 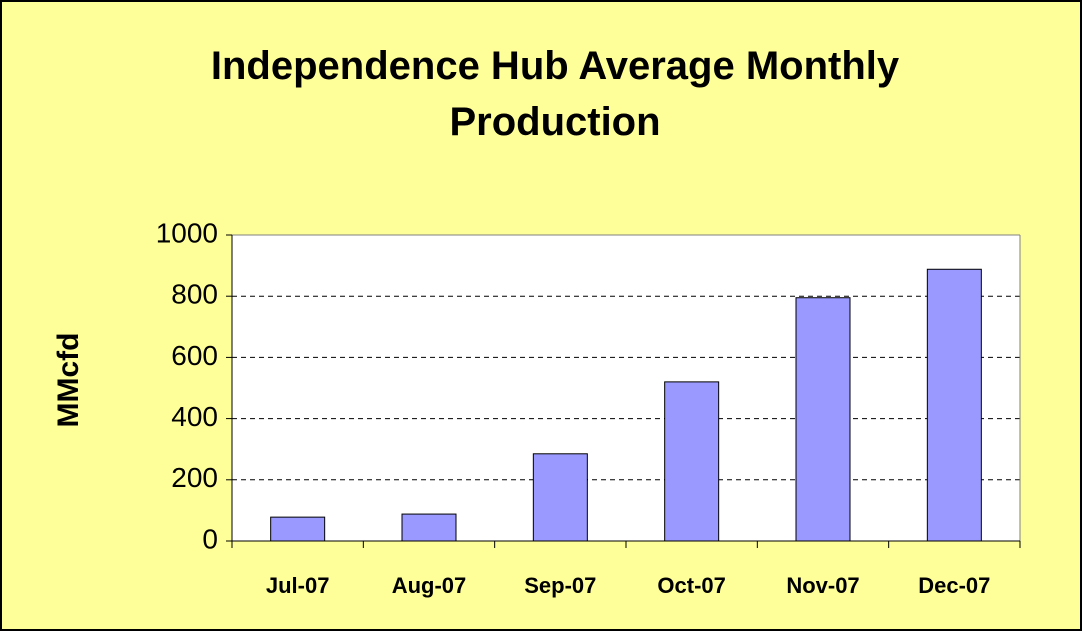 I want to click on x-tick-label: Aug-07, so click(x=429, y=585).